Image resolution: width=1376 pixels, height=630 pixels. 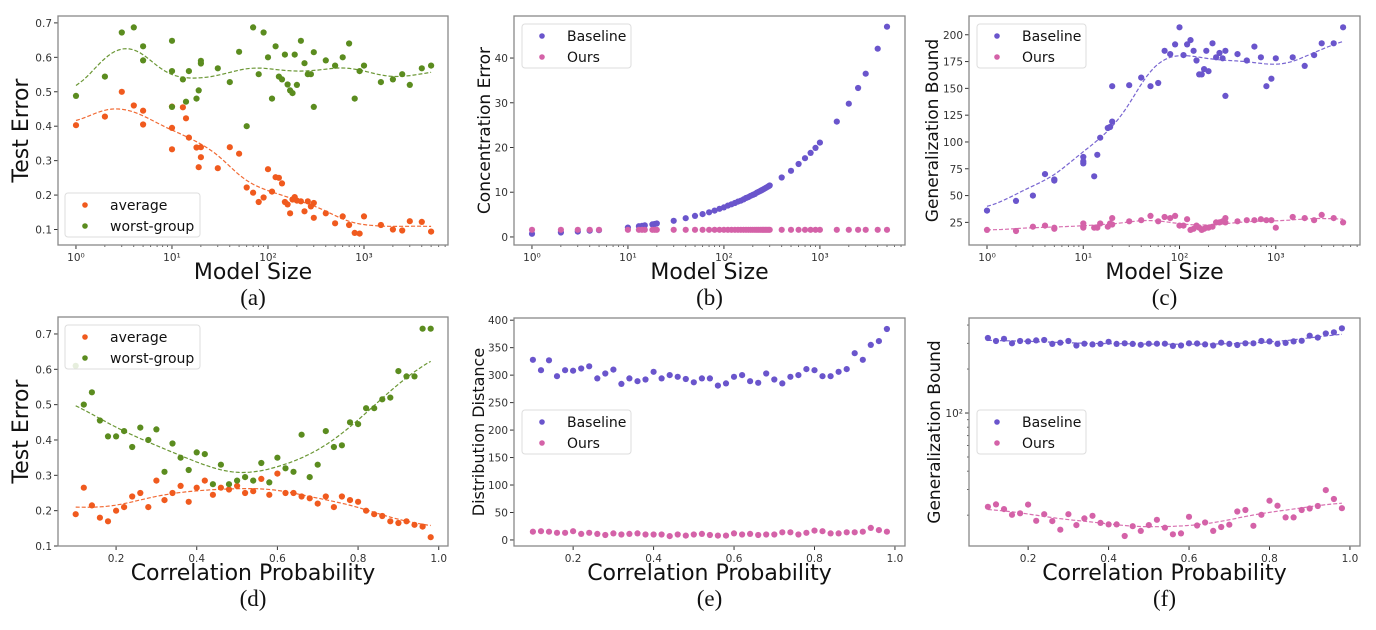 What do you see at coordinates (1189, 559) in the screenshot?
I see `x-tick-label: 0.6` at bounding box center [1189, 559].